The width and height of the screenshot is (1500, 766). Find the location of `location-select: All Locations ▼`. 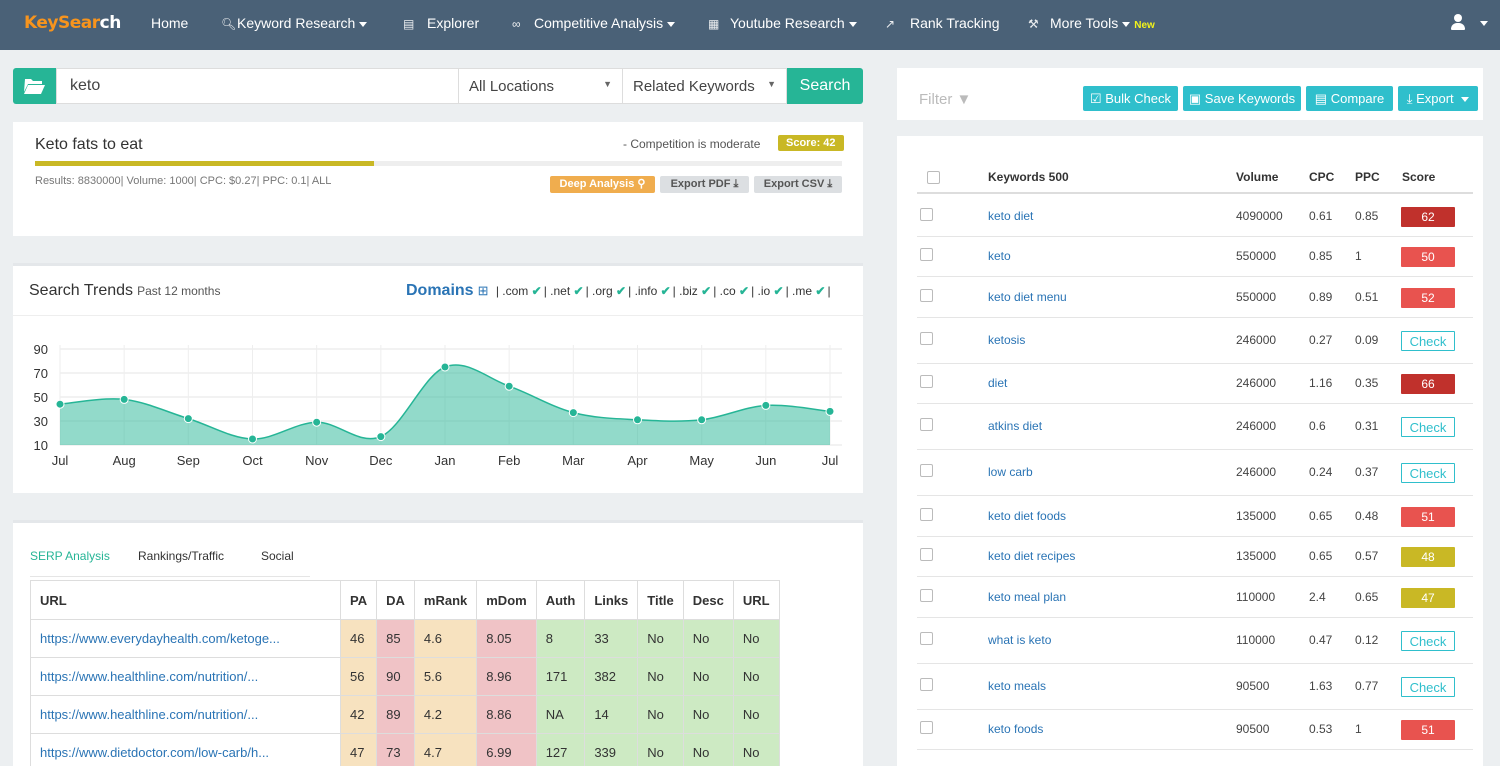

location-select: All Locations ▼ is located at coordinates (541, 86).